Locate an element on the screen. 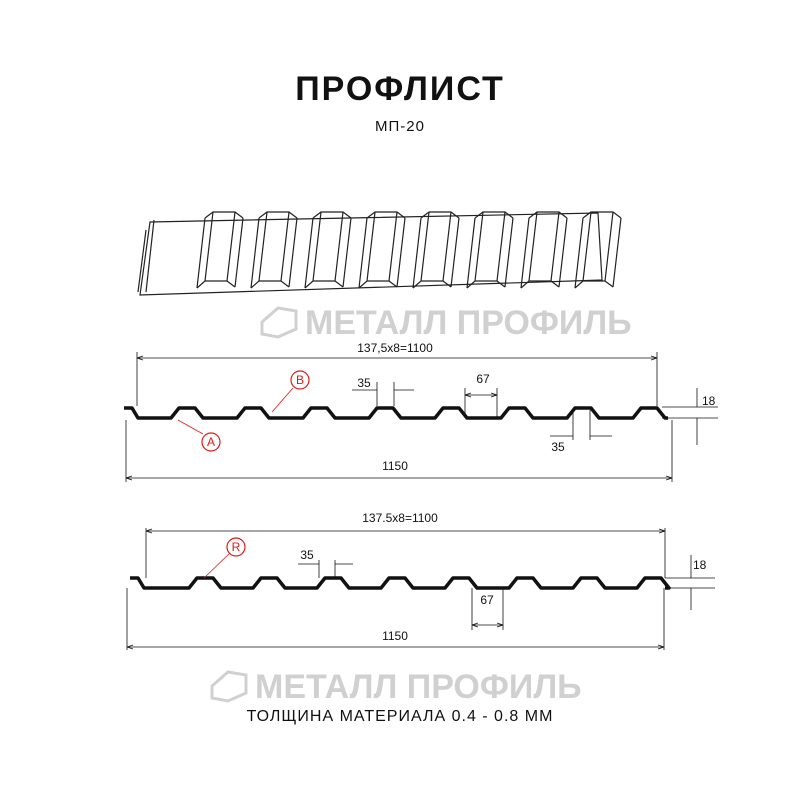 The image size is (800, 800). model-subtitle: МП-20 is located at coordinates (400, 126).